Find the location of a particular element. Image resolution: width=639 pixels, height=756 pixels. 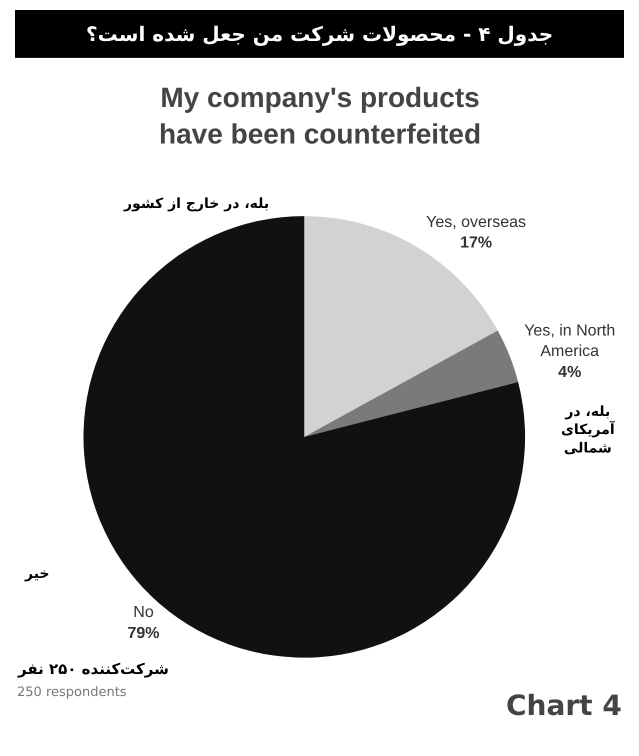

text: بله، در خارج از کشور is located at coordinates (196, 204).